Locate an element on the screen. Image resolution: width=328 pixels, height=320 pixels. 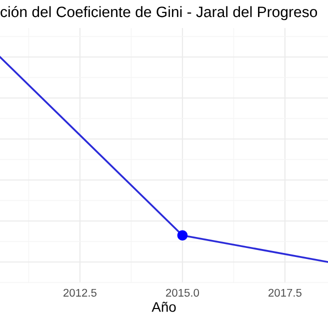
chart-title: ción del Coeficiente de Gini - Jaral del Progreso is located at coordinates (159, 13).